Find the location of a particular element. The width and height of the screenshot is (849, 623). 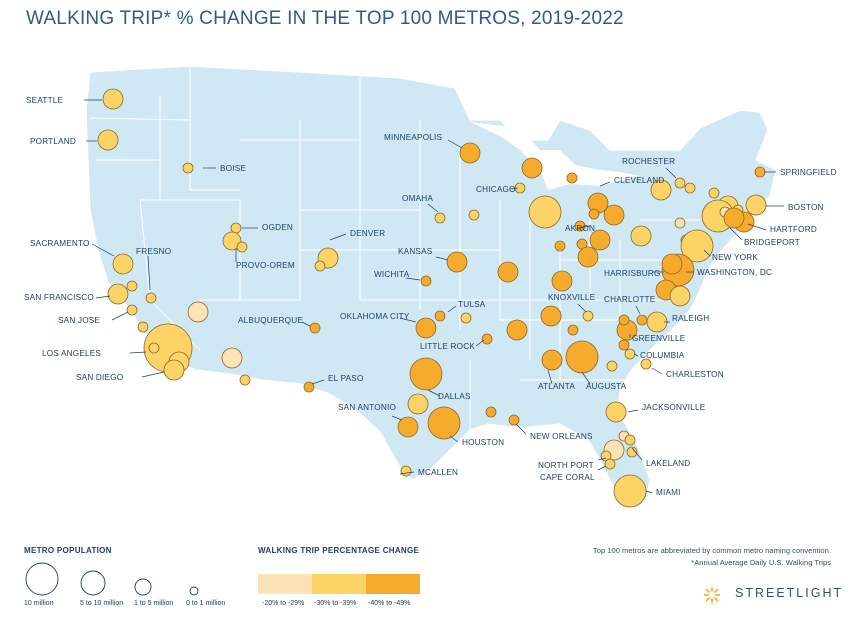

streetlight-logo-icon is located at coordinates (712, 595).